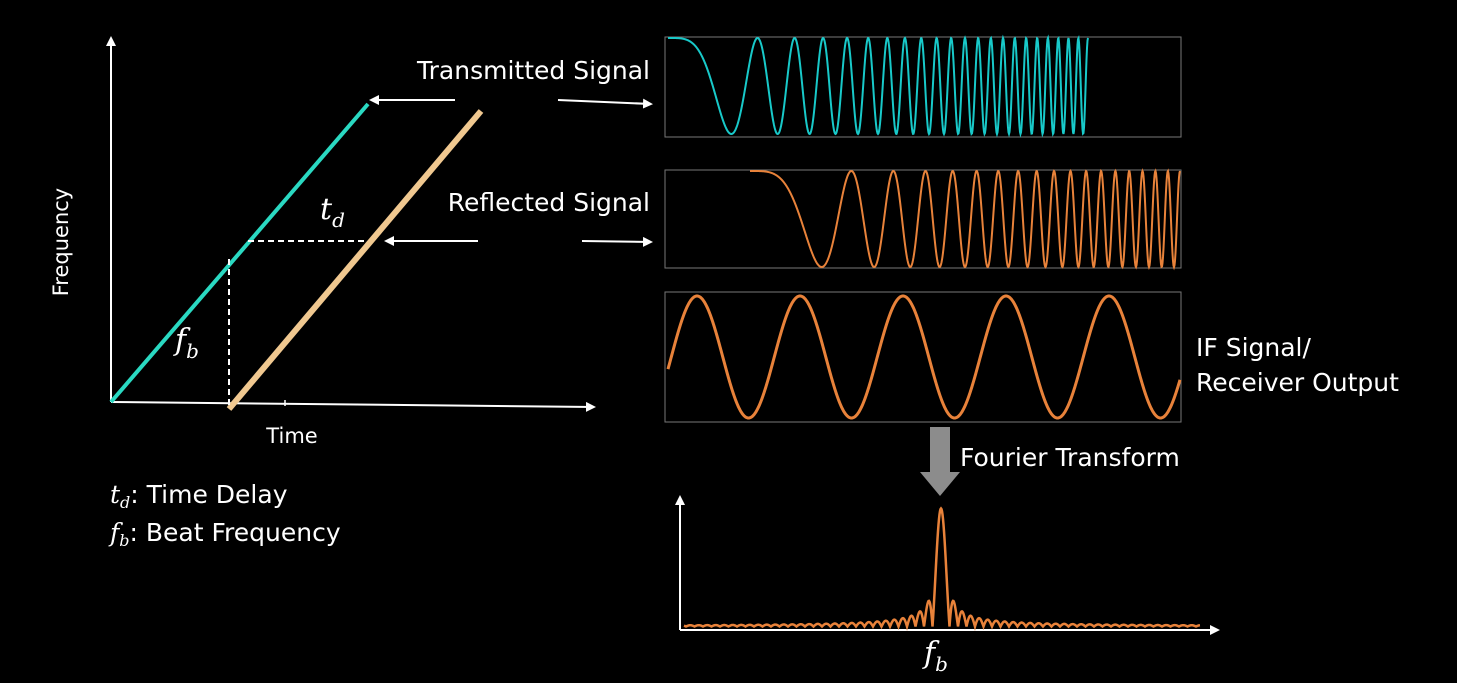 This screenshot has height=683, width=1457. I want to click on reflected-signal-label: Reflected Signal, so click(549, 202).